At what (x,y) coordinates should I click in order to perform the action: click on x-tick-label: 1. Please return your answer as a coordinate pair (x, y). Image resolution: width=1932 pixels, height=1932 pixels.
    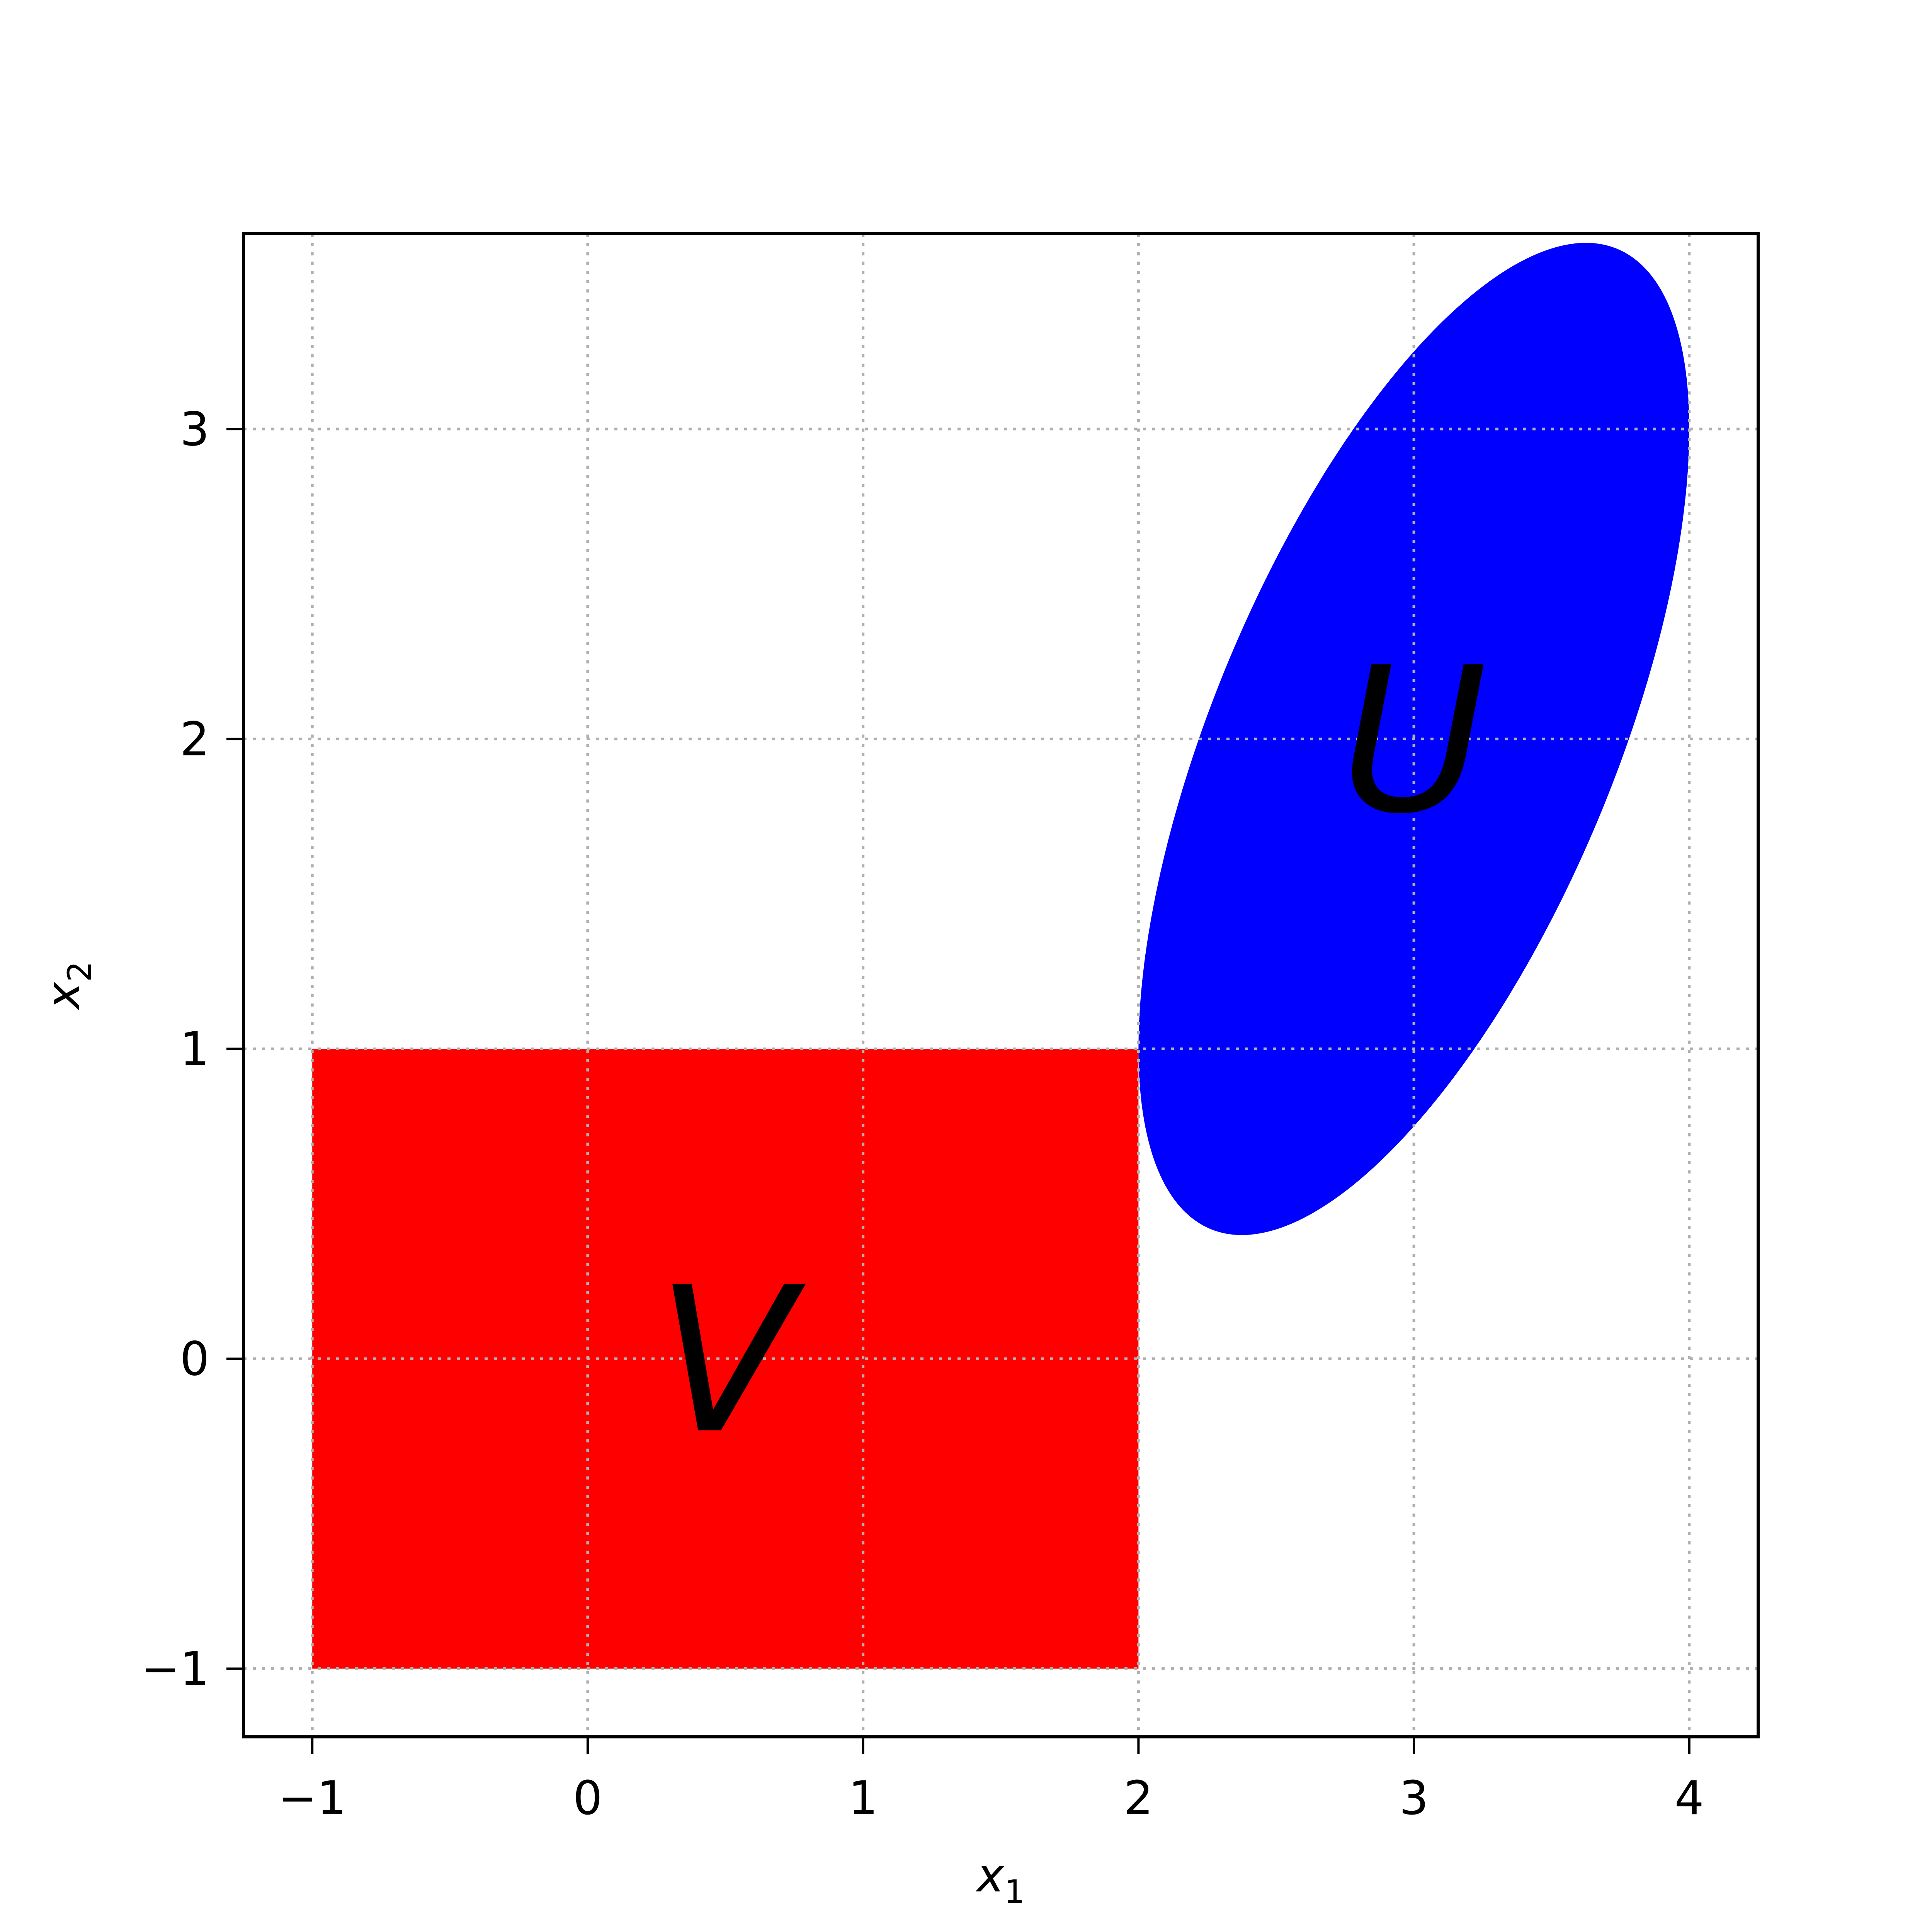
    Looking at the image, I should click on (863, 1799).